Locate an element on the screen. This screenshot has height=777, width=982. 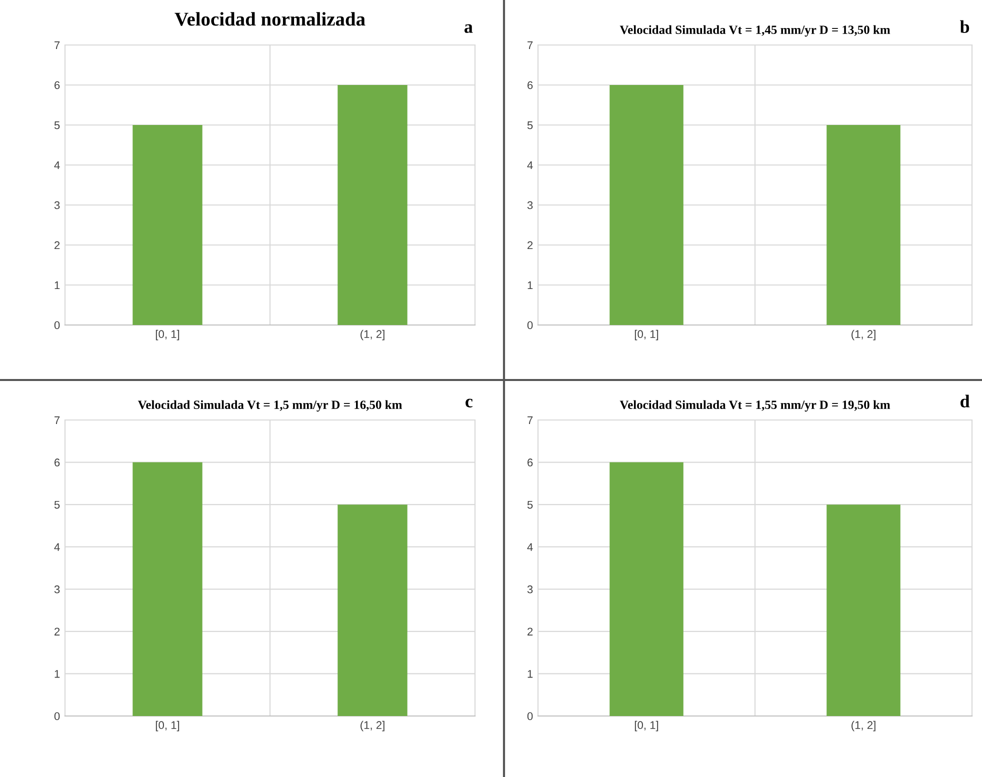
chart-title: Velocidad normalizada is located at coordinates (270, 19).